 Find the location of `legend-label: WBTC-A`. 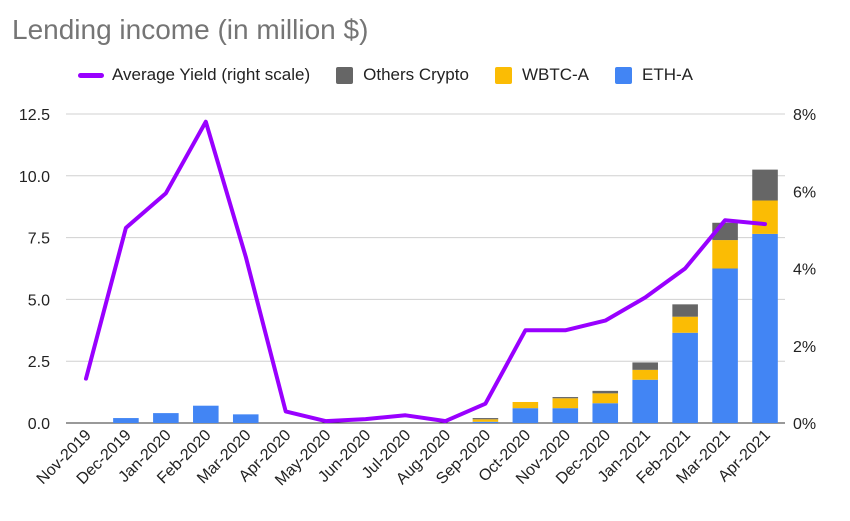

legend-label: WBTC-A is located at coordinates (555, 74).